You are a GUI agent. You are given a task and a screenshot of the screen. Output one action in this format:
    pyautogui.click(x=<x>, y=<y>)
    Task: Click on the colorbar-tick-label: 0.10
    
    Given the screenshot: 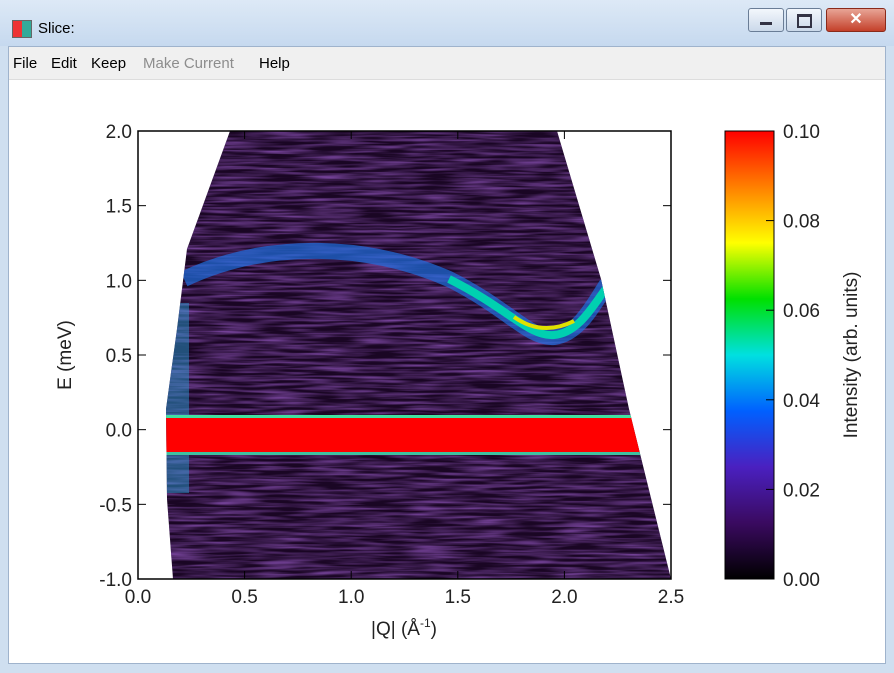 What is the action you would take?
    pyautogui.click(x=801, y=132)
    